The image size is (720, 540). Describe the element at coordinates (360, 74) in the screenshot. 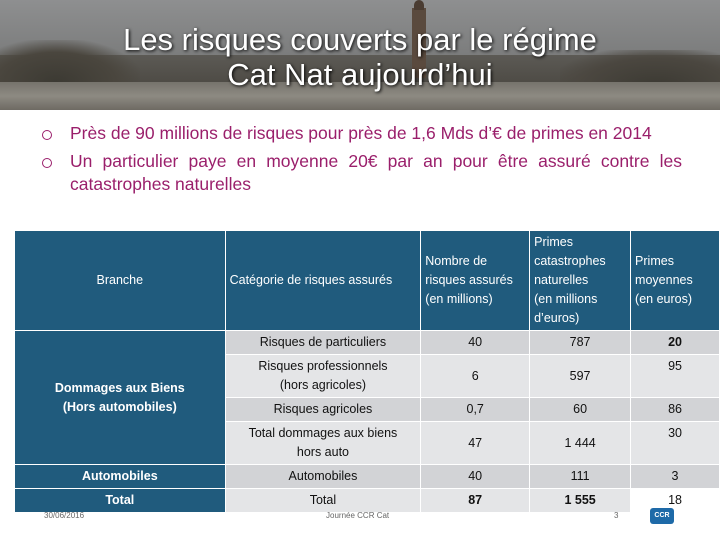

I see `slide-title-line2: Cat Nat aujourd’hui` at that location.